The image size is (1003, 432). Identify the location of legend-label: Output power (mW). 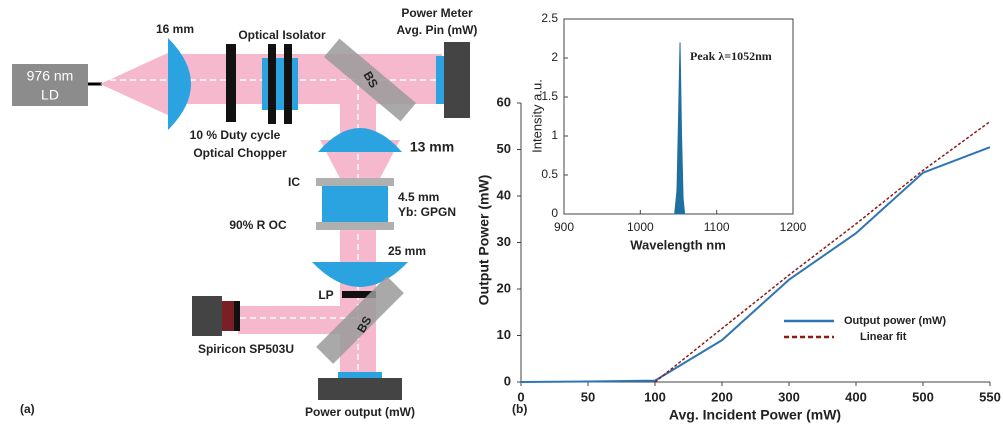
(895, 321).